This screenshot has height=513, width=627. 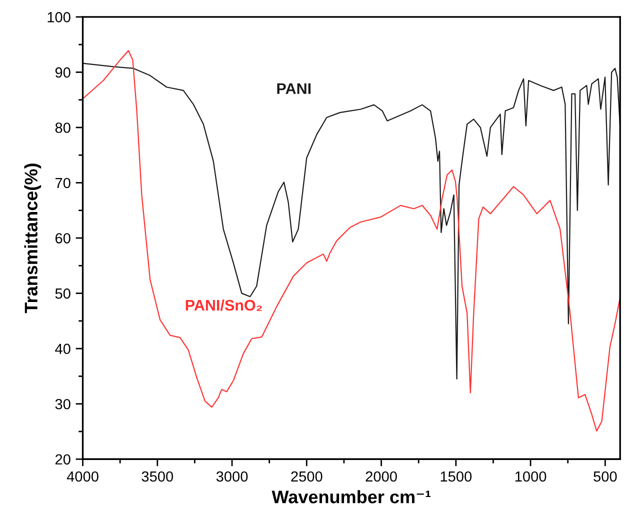 I want to click on x-tick-label: 1000, so click(x=530, y=476).